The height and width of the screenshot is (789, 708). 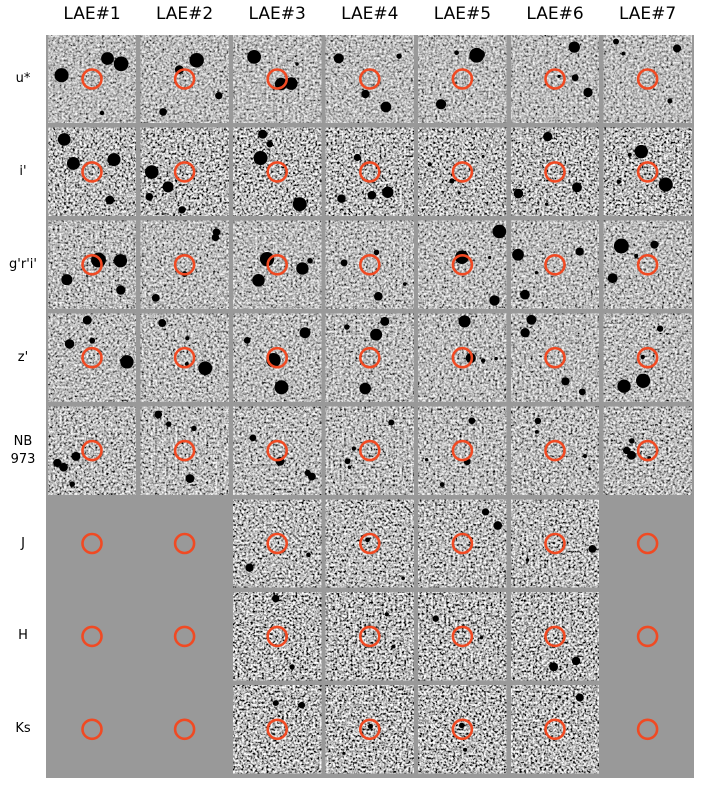 What do you see at coordinates (92, 14) in the screenshot?
I see `column-label: LAE#1` at bounding box center [92, 14].